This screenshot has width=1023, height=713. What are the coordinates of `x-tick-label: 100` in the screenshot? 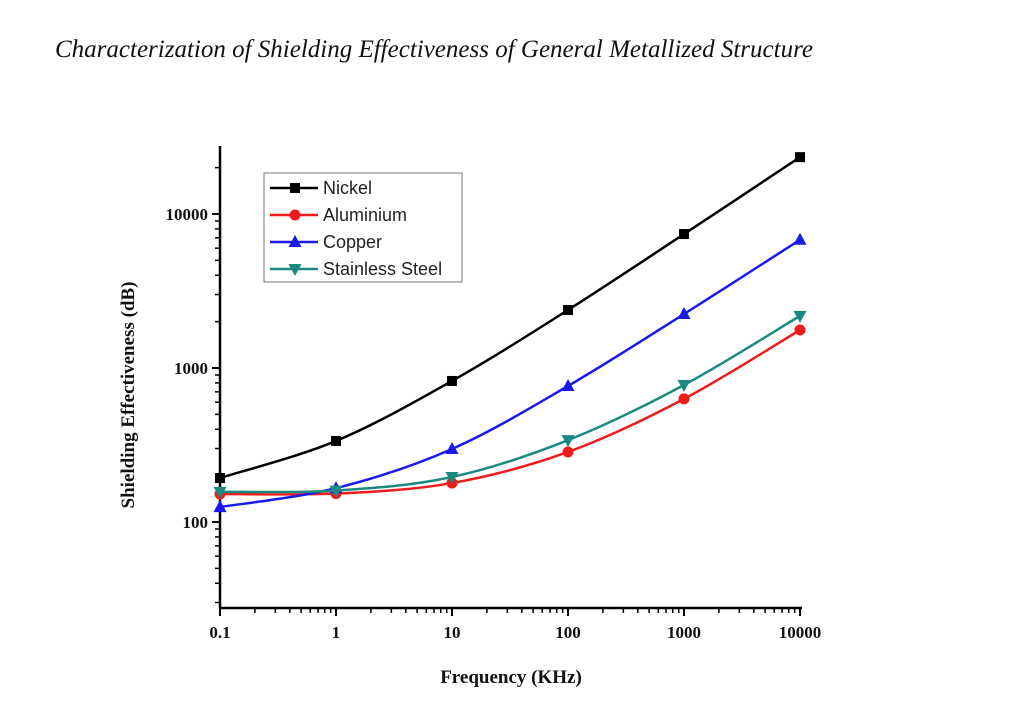 It's located at (568, 632).